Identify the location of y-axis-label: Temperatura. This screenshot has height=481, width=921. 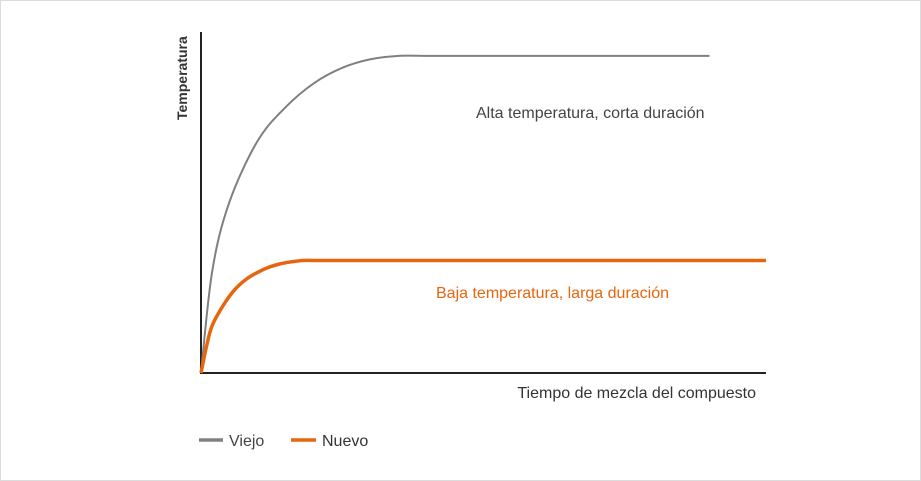
(182, 78).